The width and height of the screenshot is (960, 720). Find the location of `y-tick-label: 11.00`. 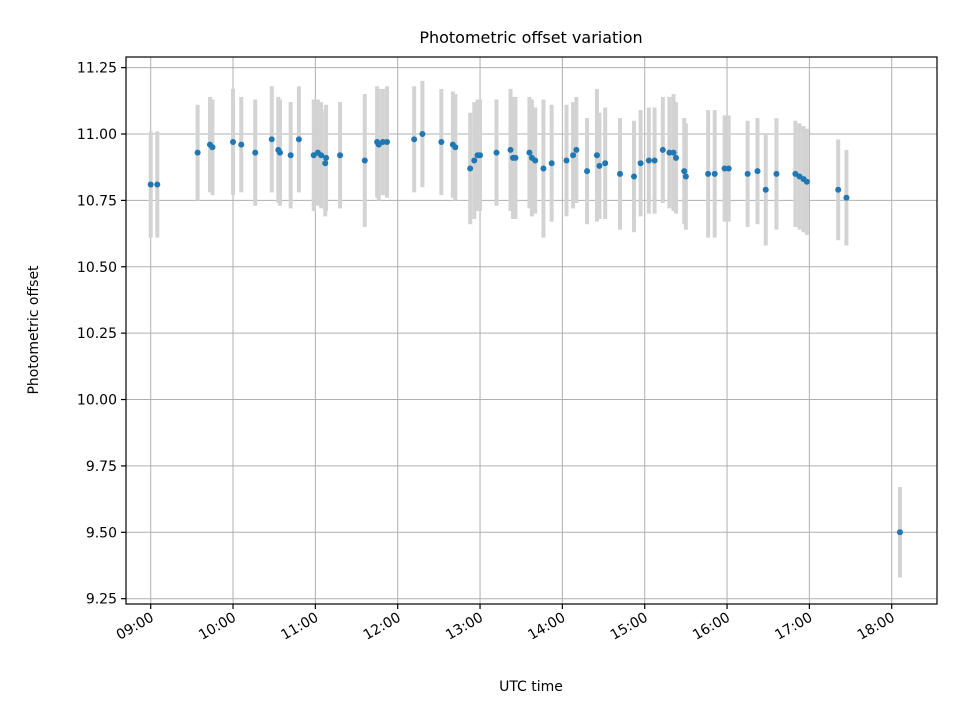

y-tick-label: 11.00 is located at coordinates (97, 135).